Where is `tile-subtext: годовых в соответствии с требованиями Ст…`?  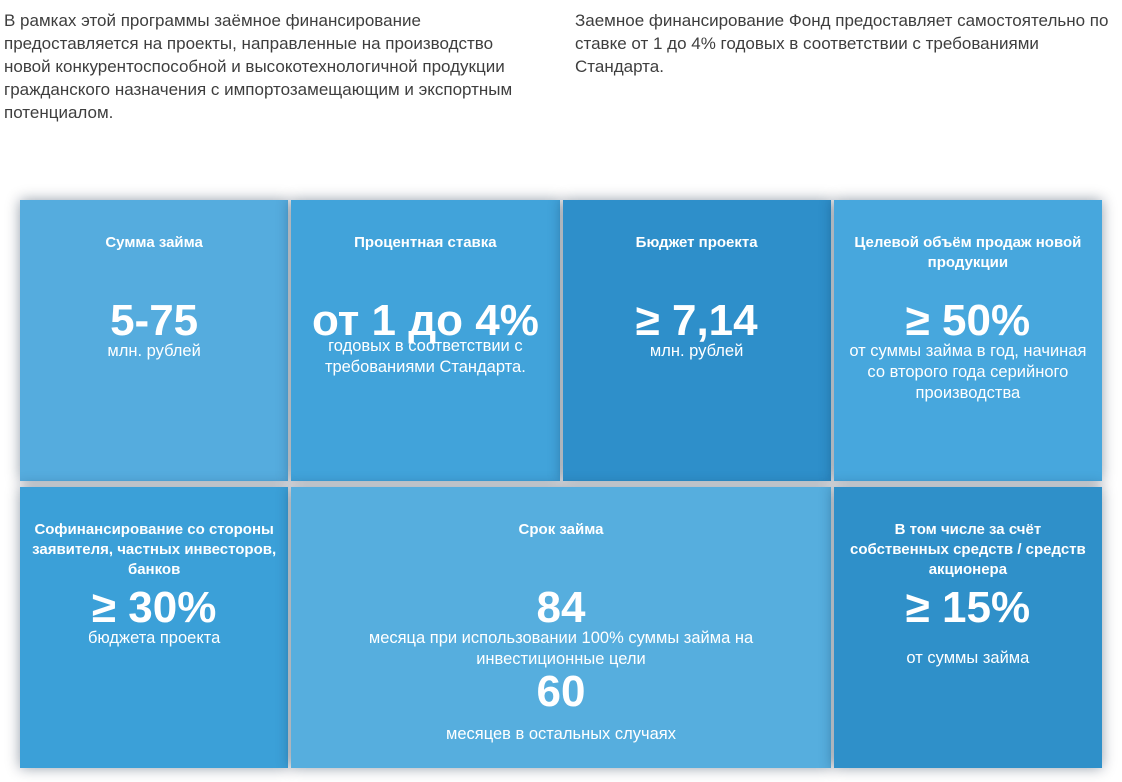 tile-subtext: годовых в соответствии с требованиями Ст… is located at coordinates (425, 356).